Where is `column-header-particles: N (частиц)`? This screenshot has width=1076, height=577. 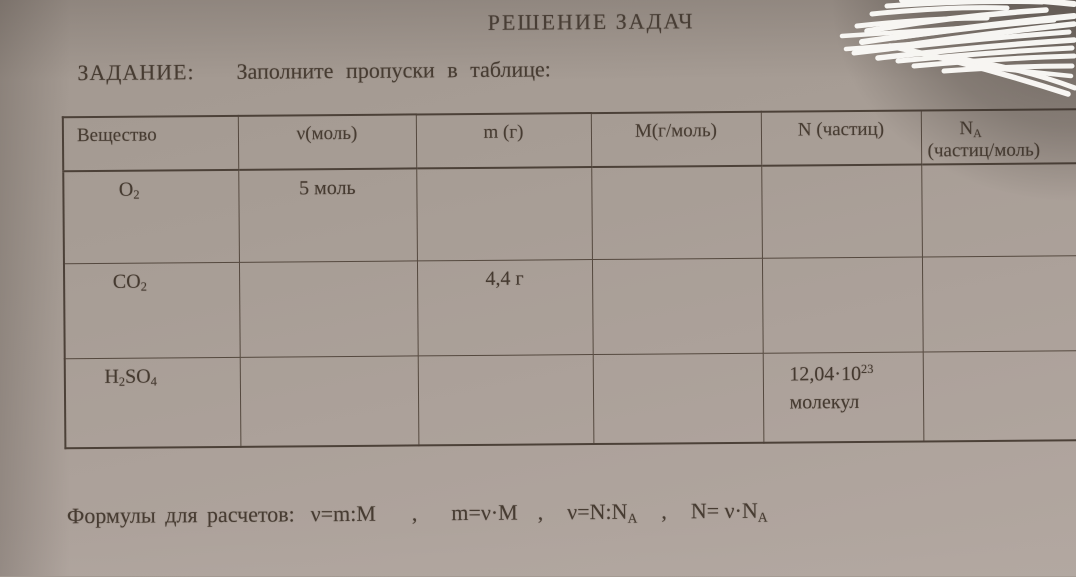 column-header-particles: N (частиц) is located at coordinates (841, 138).